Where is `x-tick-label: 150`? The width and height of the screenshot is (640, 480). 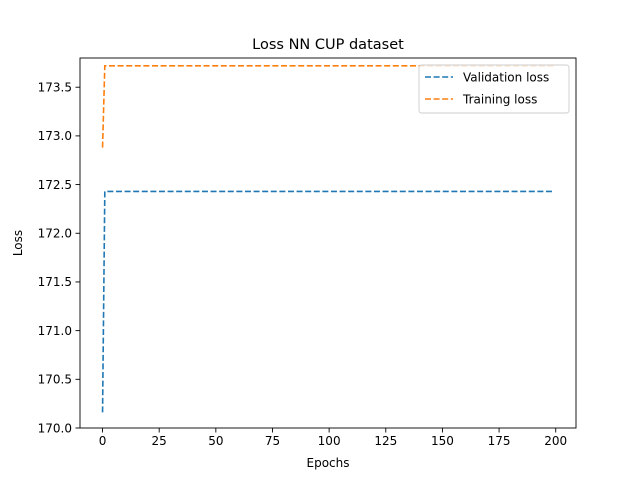
x-tick-label: 150 is located at coordinates (442, 441).